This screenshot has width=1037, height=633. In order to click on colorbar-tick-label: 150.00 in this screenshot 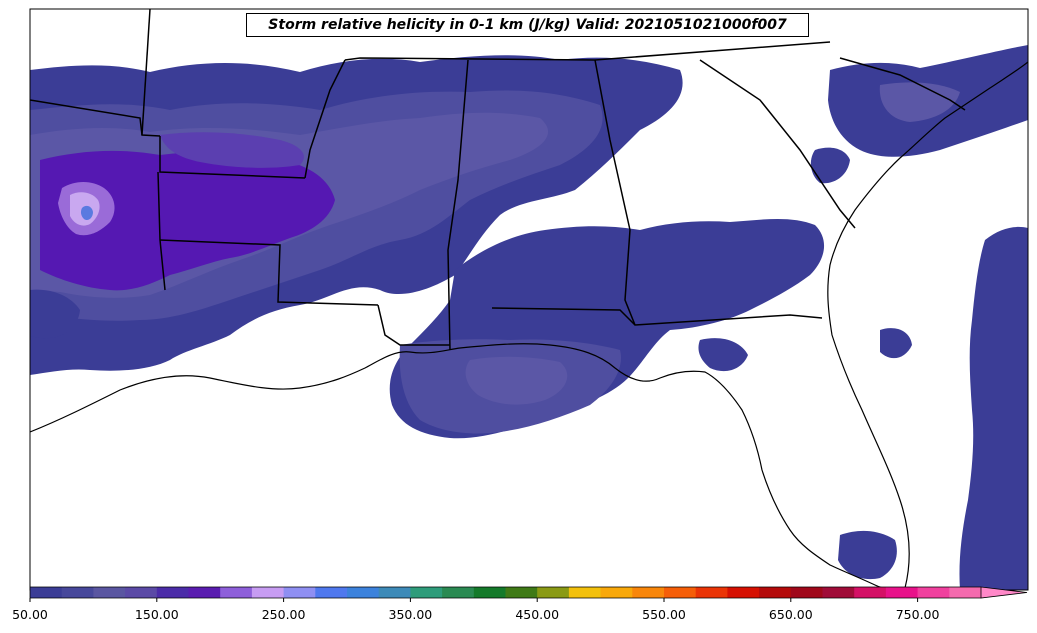, I will do `click(156, 614)`.